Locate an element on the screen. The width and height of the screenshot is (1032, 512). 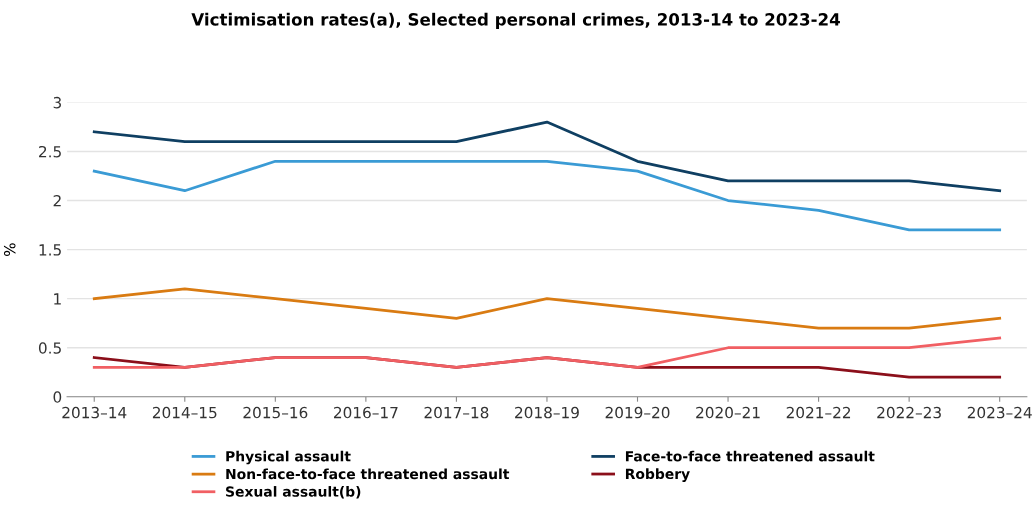
legend-label: Face-to-face threatened assault is located at coordinates (750, 456).